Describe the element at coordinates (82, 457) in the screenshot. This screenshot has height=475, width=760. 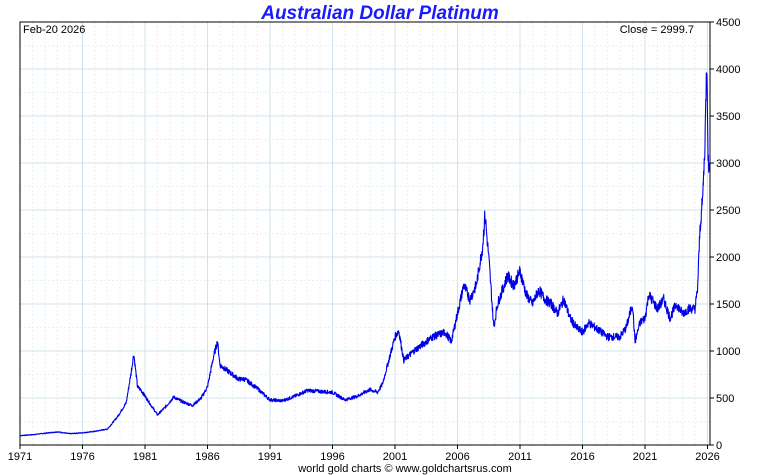
I see `x-tick-label: 1976` at that location.